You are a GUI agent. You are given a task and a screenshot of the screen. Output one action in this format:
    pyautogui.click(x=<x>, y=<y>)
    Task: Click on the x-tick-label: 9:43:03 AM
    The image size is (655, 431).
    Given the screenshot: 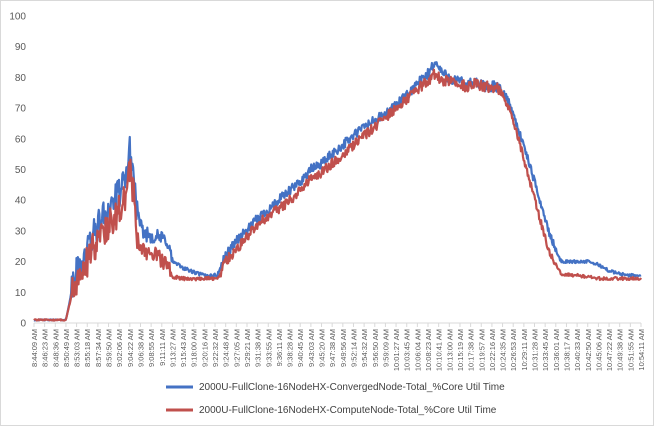 What is the action you would take?
    pyautogui.click(x=311, y=348)
    